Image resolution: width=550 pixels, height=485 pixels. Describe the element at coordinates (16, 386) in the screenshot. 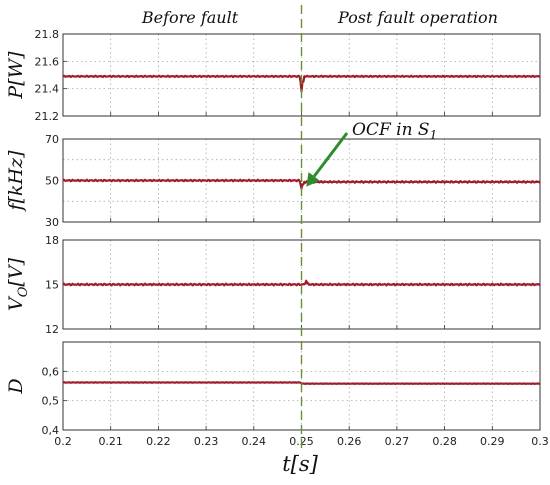

I see `y-axis-label: D` at that location.